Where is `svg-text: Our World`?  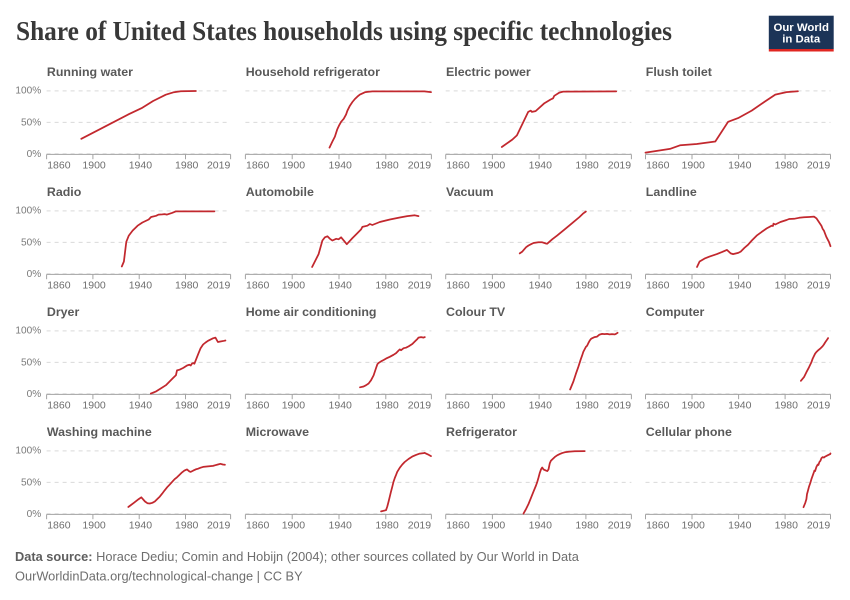 svg-text: Our World is located at coordinates (801, 28).